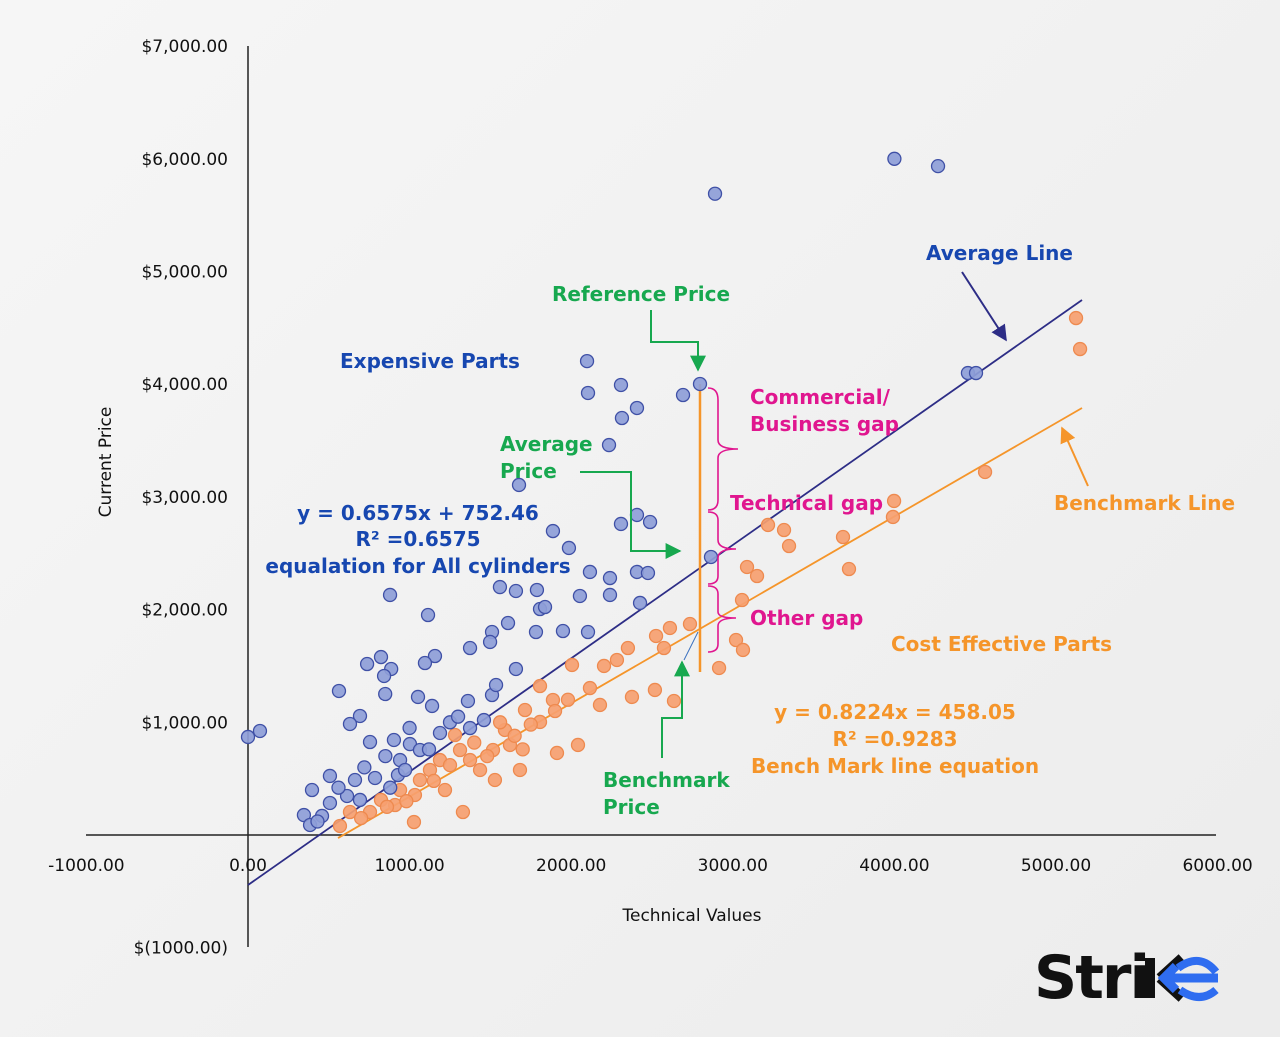 The width and height of the screenshot is (1280, 1037). What do you see at coordinates (806, 503) in the screenshot?
I see `label-technical-gap: Technical gap` at bounding box center [806, 503].